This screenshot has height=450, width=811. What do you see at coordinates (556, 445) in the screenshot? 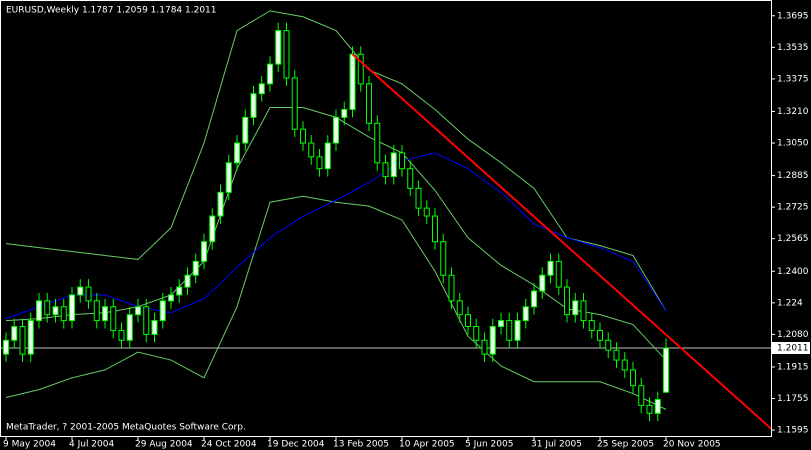
I see `x-tick-label: 31 Jul 2005` at bounding box center [556, 445].